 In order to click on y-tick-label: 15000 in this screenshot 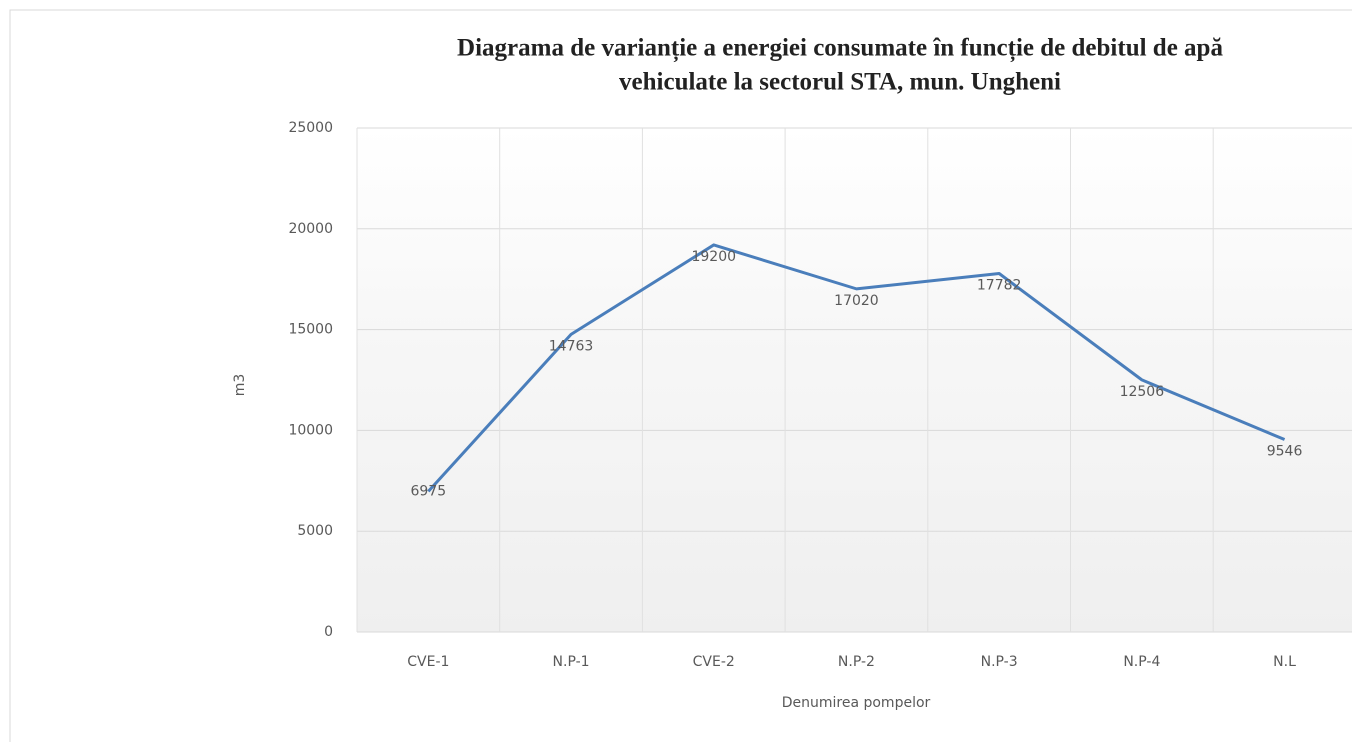, I will do `click(310, 330)`.